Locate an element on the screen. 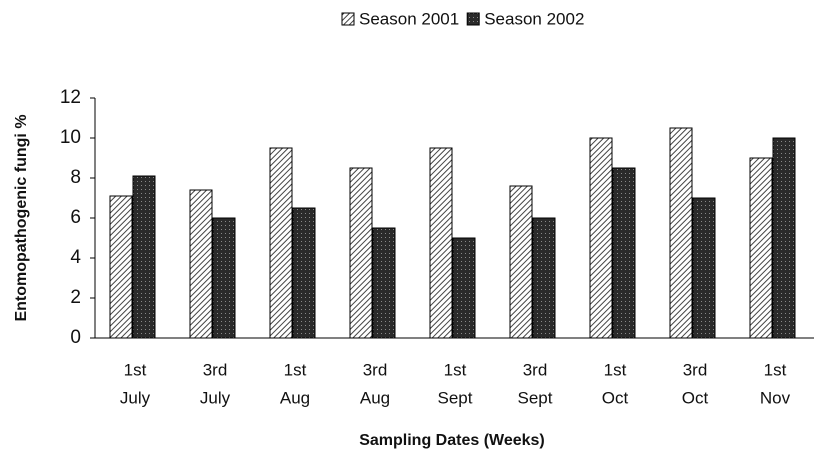  x-tick-label: Nov is located at coordinates (775, 397).